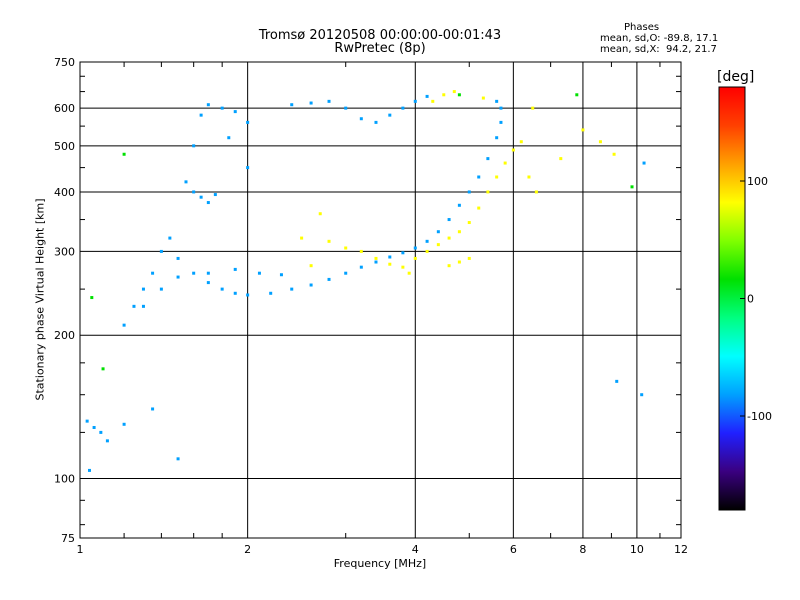 The height and width of the screenshot is (600, 800). Describe the element at coordinates (380, 48) in the screenshot. I see `chart-subtitle: RwPretec (8p)` at that location.